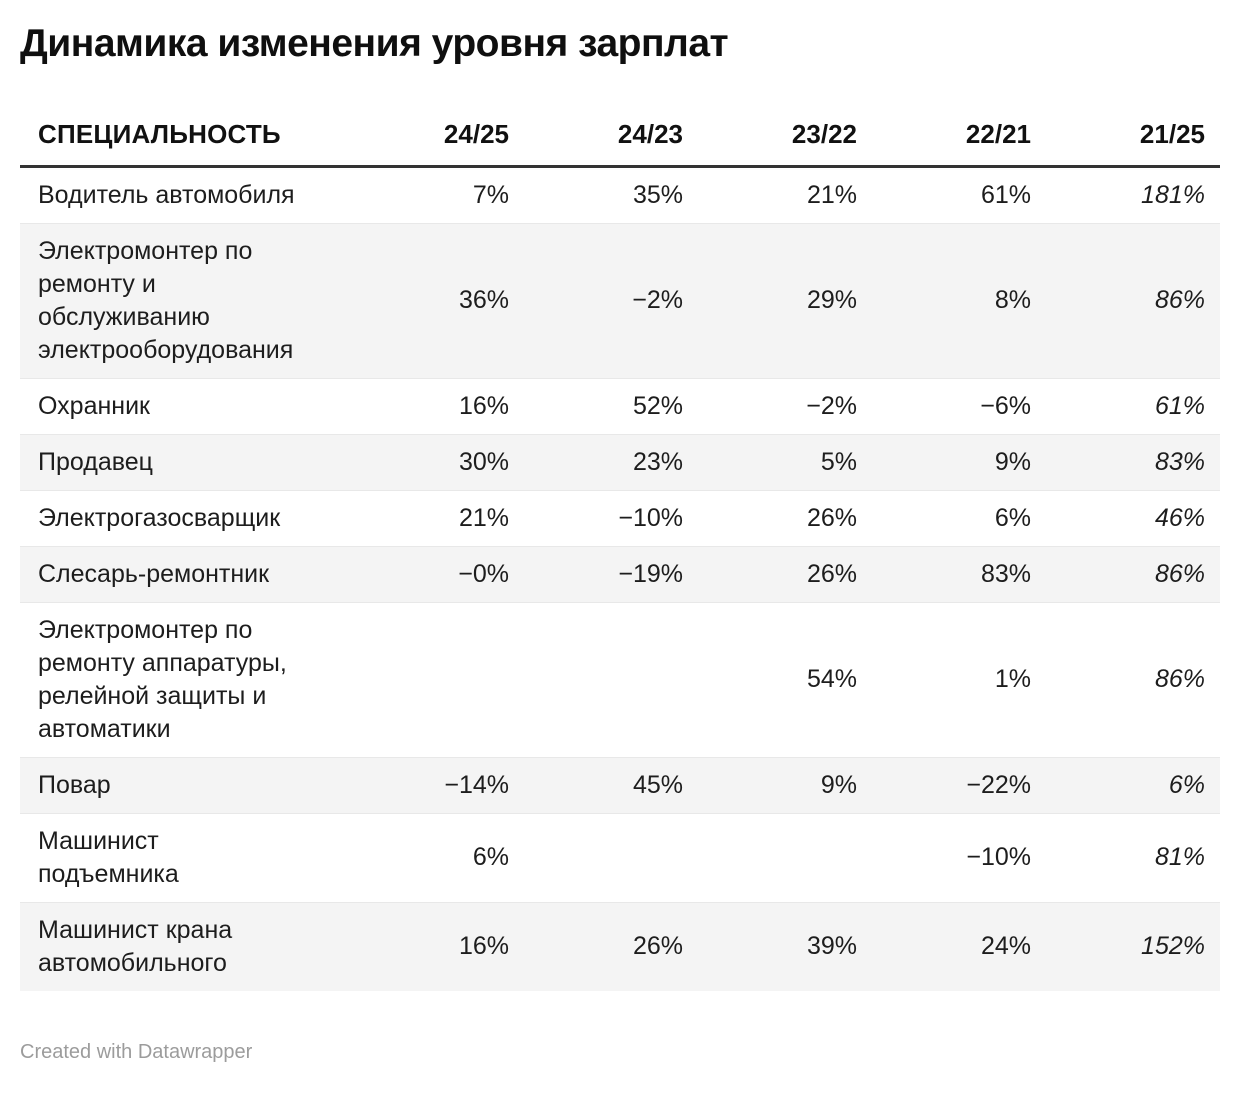  I want to click on column-header-period: 23/22, so click(770, 140).